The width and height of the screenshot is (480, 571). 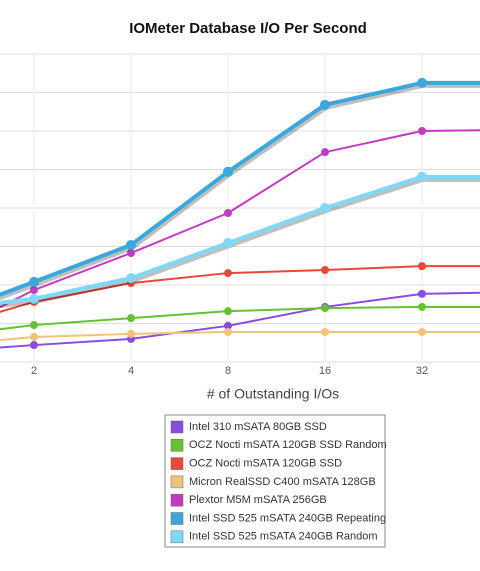 What do you see at coordinates (422, 371) in the screenshot?
I see `x-tick-label: 32` at bounding box center [422, 371].